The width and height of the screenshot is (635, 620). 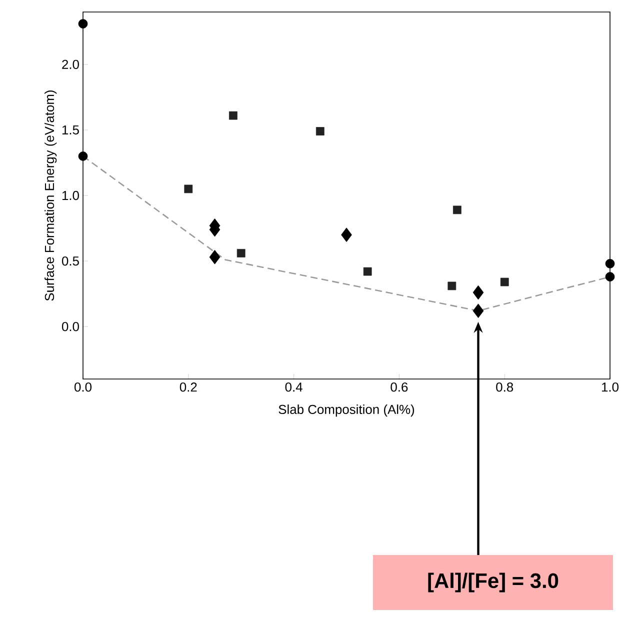 I want to click on x-tick-label: 0.8, so click(x=505, y=387).